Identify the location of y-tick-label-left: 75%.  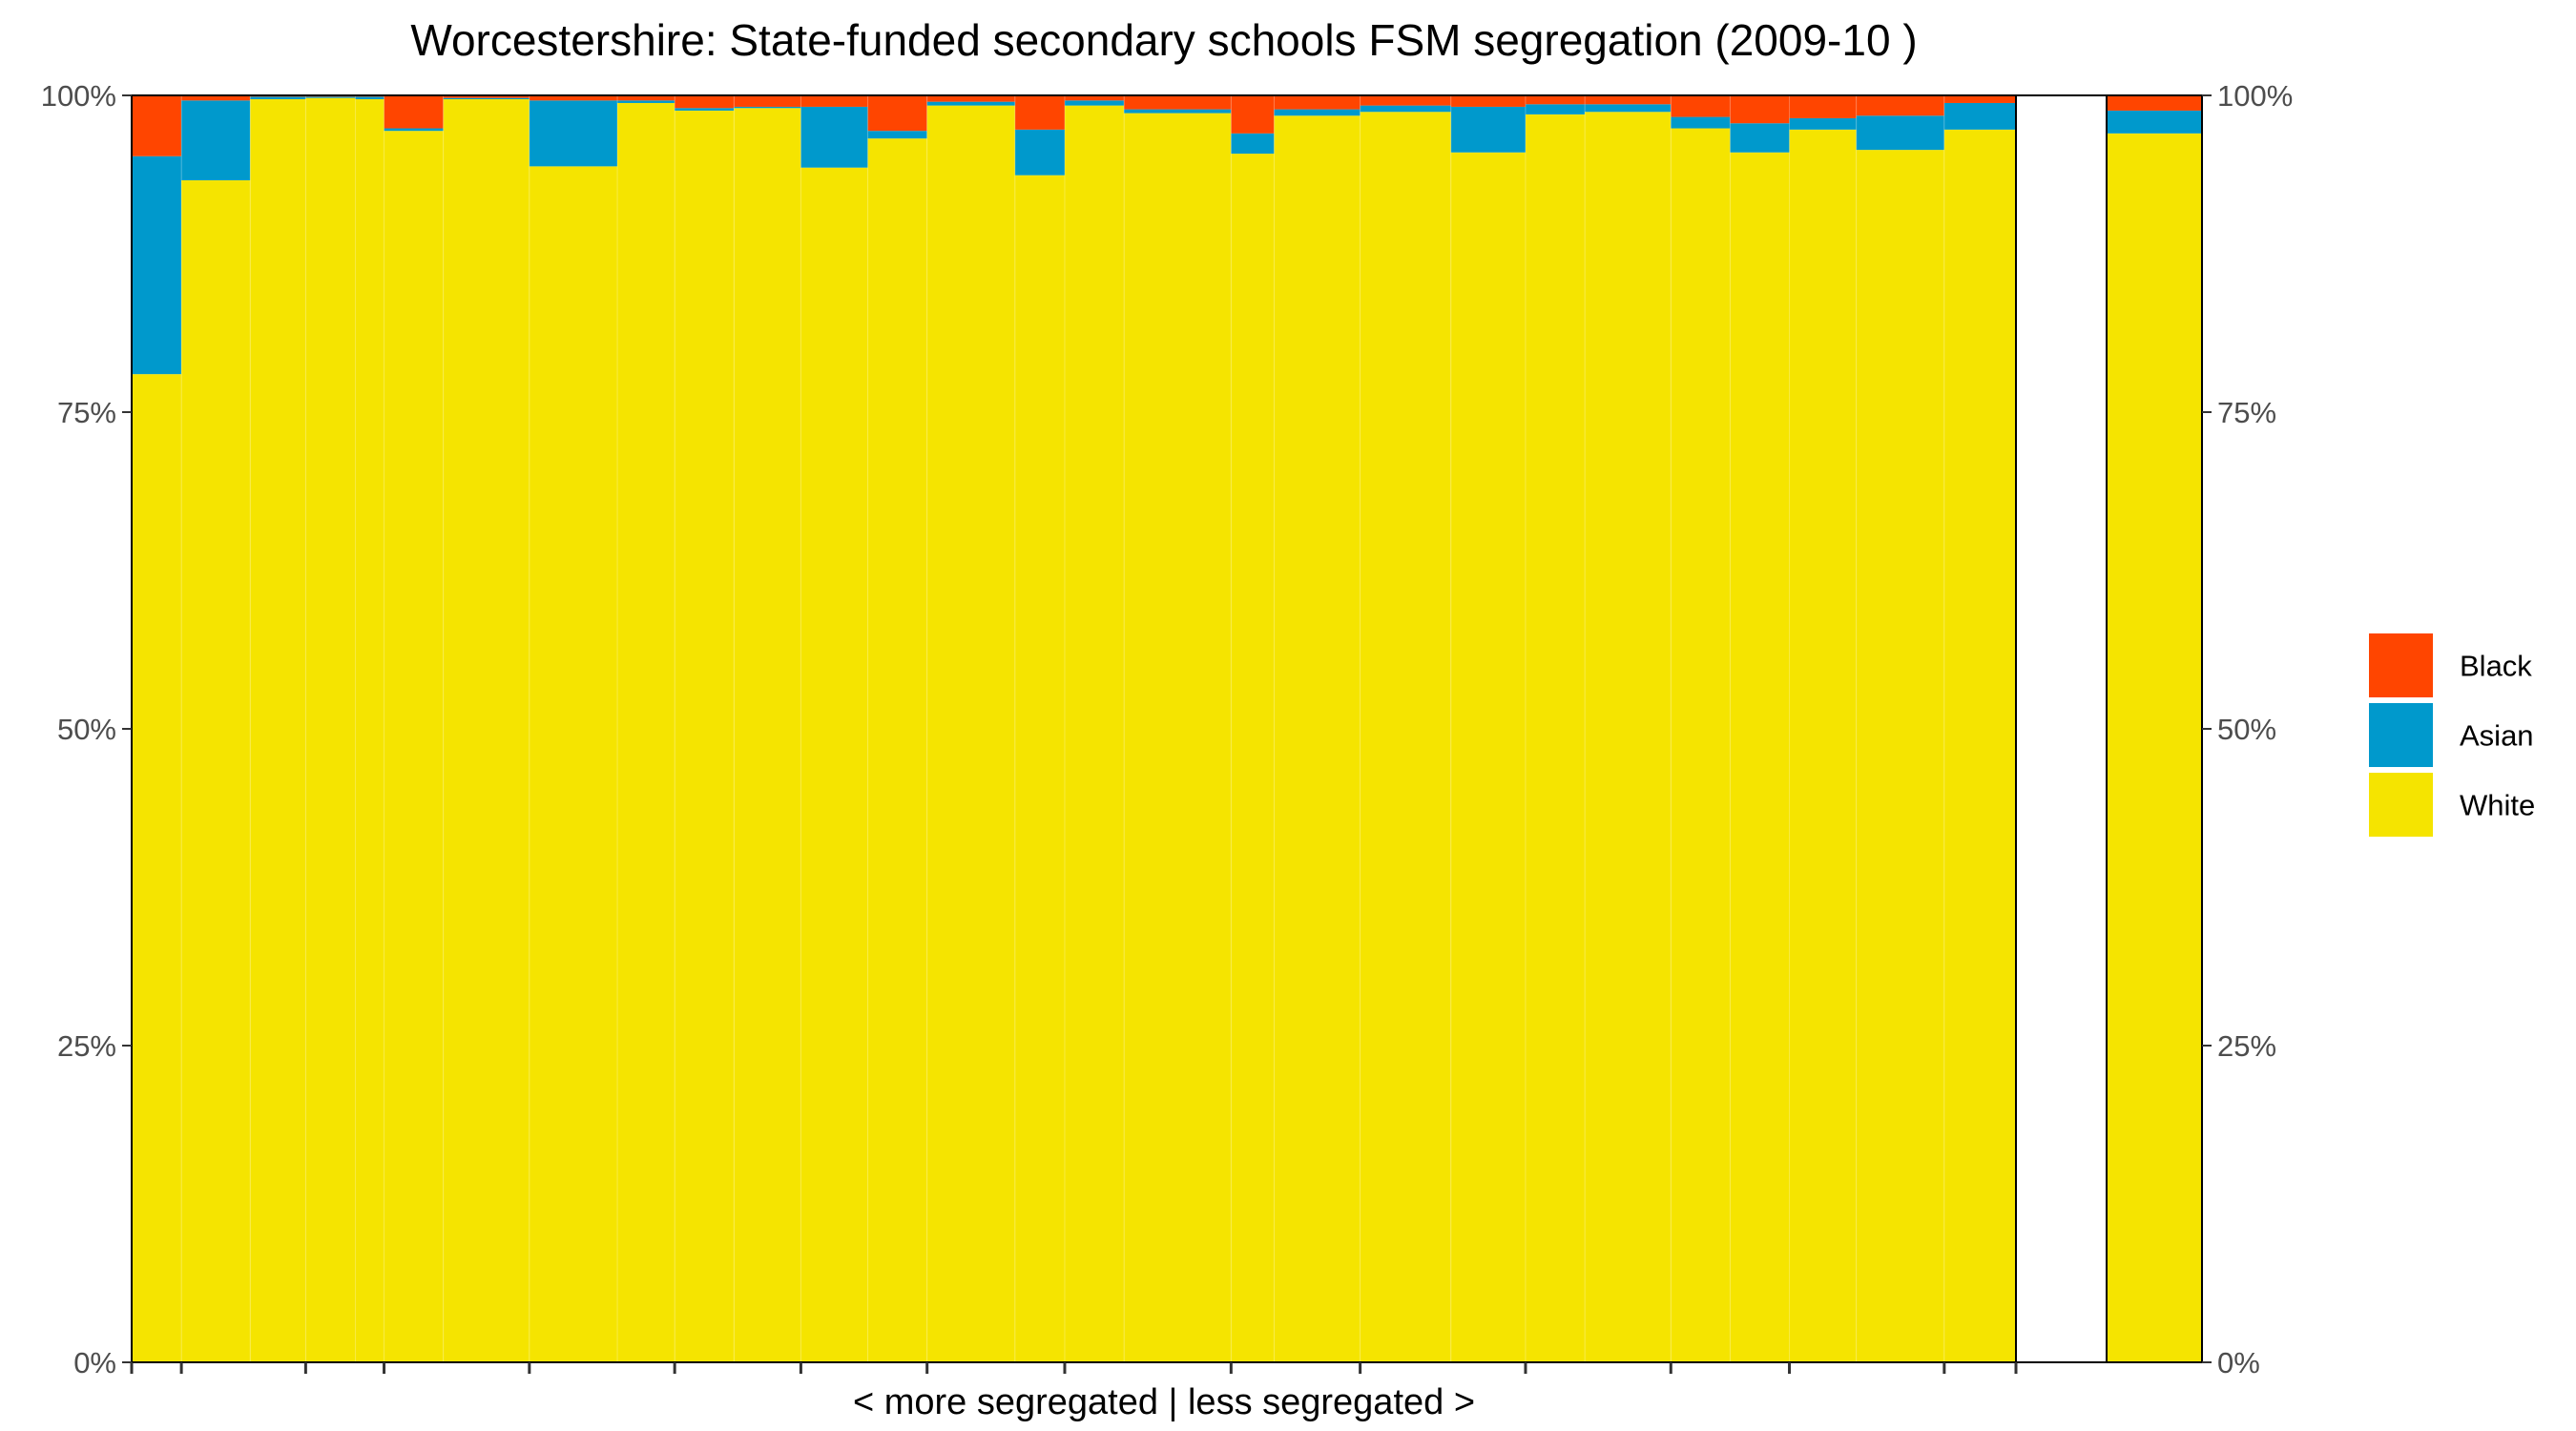
(86, 412).